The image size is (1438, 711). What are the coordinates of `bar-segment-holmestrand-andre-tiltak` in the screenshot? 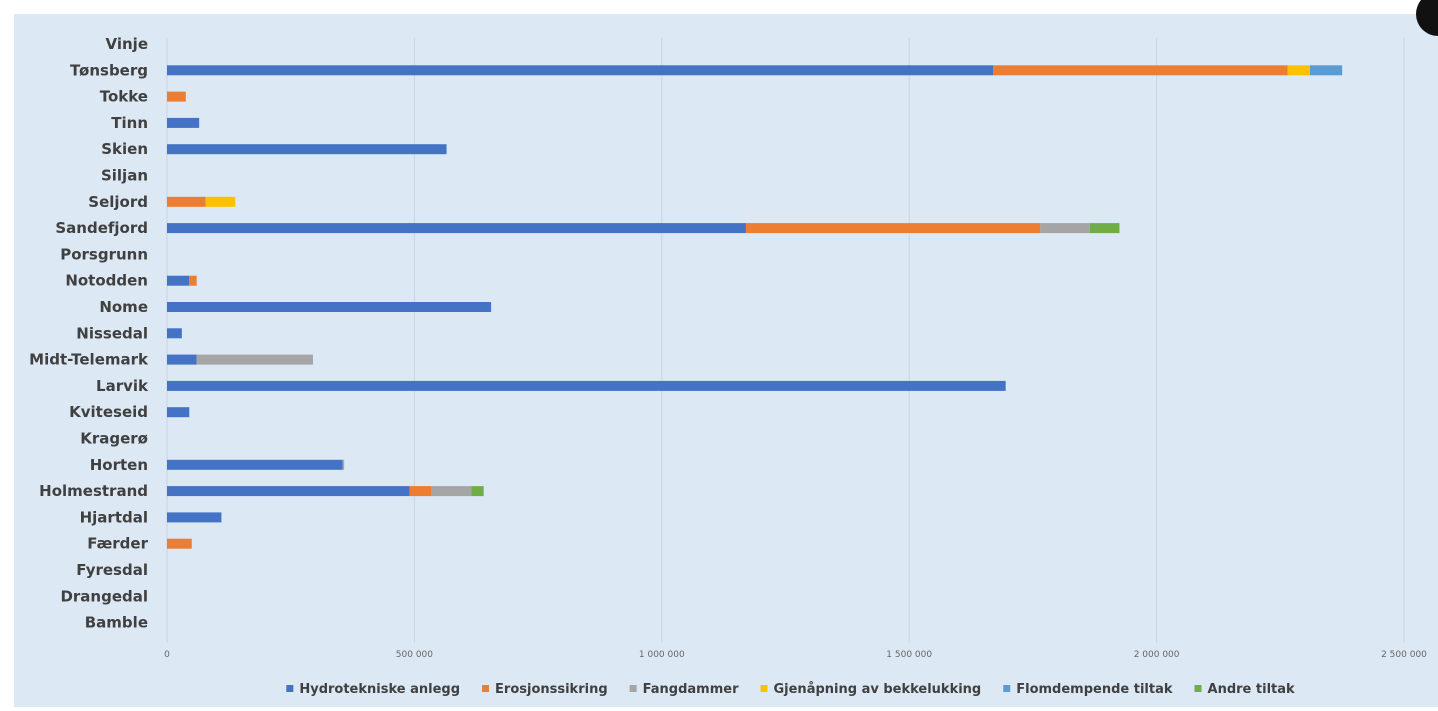 It's located at (477, 491).